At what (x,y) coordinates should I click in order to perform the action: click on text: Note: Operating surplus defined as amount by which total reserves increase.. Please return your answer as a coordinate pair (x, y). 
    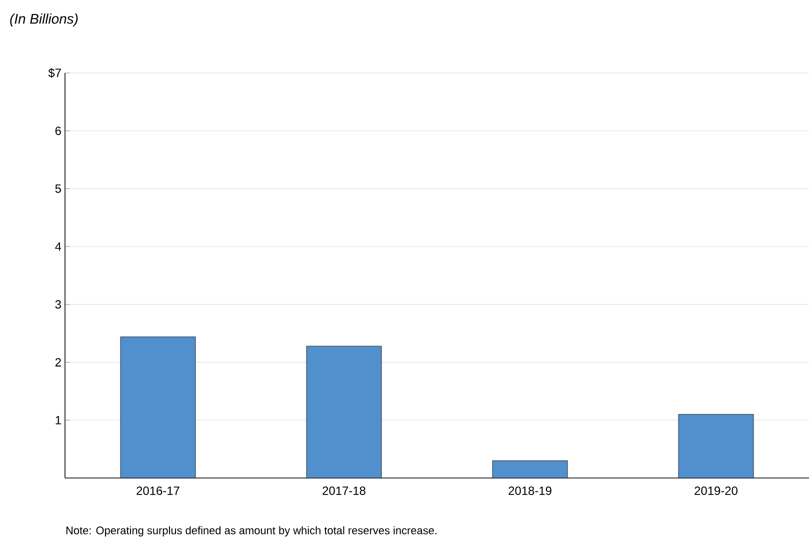
    Looking at the image, I should click on (251, 531).